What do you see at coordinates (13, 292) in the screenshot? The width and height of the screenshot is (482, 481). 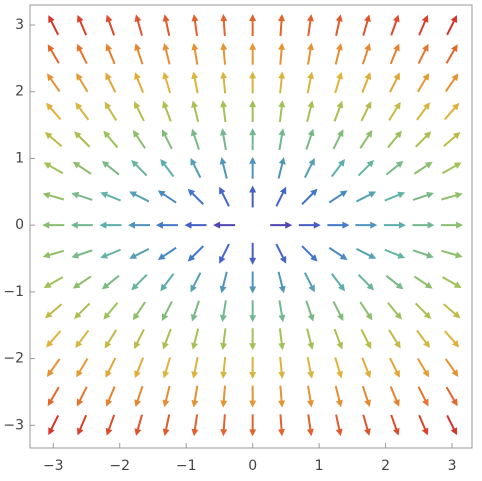 I see `y-tick-label: −1` at bounding box center [13, 292].